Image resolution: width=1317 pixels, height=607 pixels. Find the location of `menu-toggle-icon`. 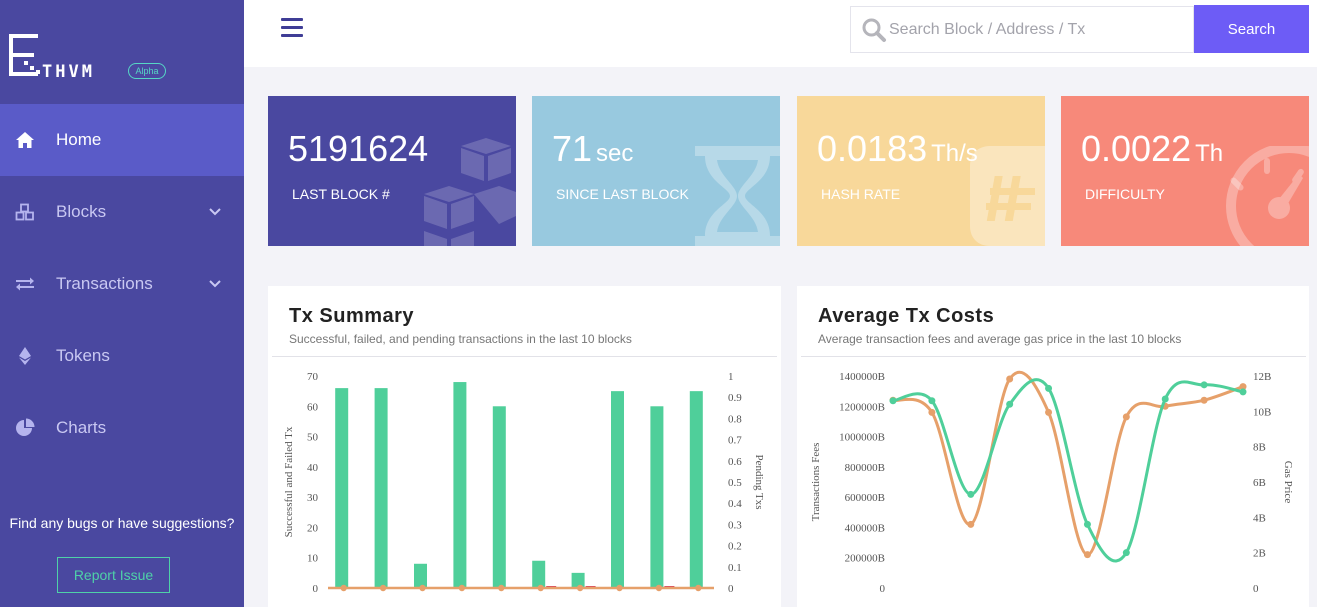

menu-toggle-icon is located at coordinates (292, 28).